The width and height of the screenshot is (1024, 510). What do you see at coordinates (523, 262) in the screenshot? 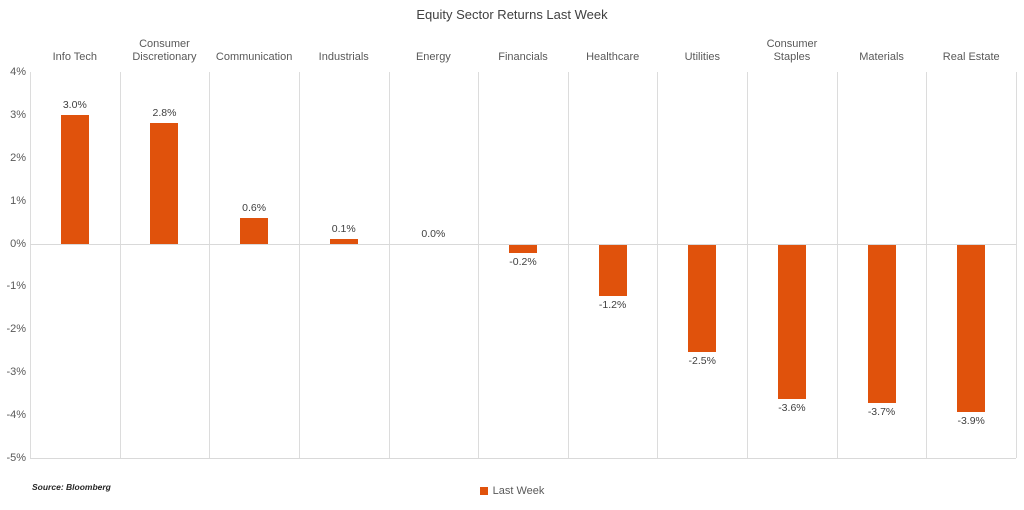
I see `value-label: -0.2%` at bounding box center [523, 262].